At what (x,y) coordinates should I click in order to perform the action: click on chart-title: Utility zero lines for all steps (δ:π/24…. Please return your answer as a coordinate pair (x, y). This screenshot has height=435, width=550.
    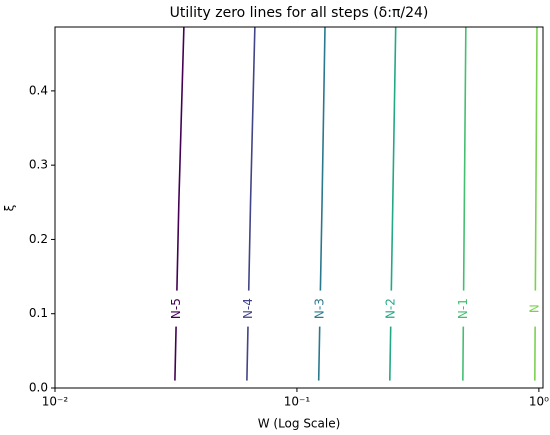
    Looking at the image, I should click on (299, 13).